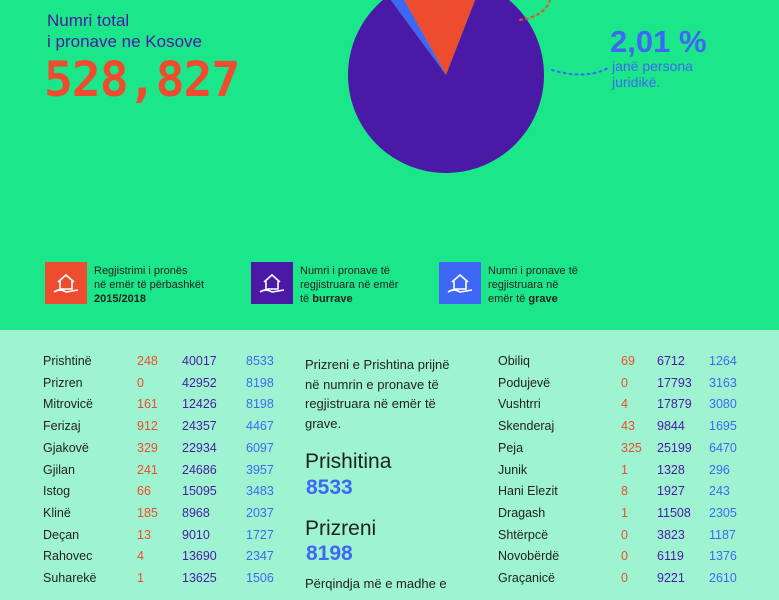 The width and height of the screenshot is (779, 600). I want to click on men-count: 25199, so click(674, 447).